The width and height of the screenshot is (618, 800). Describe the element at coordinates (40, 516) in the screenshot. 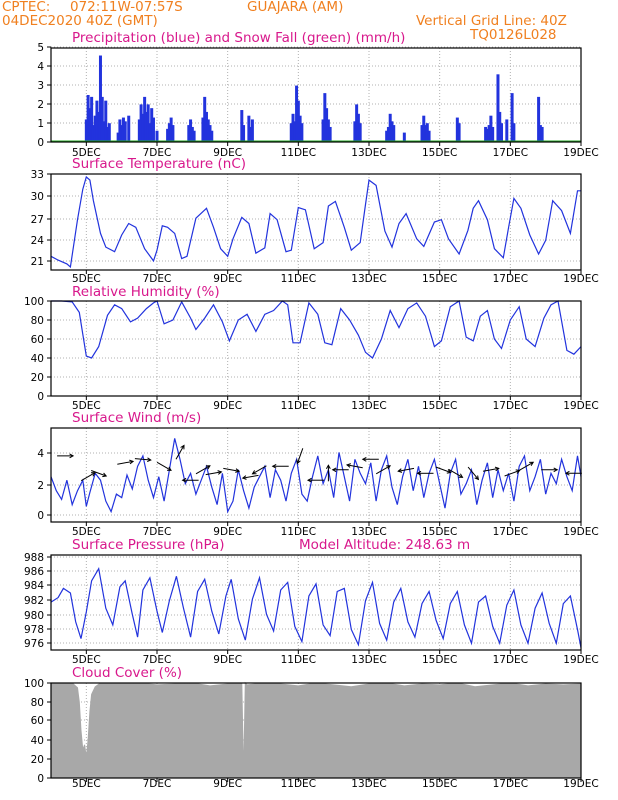

I see `wind-ytick: 0` at that location.